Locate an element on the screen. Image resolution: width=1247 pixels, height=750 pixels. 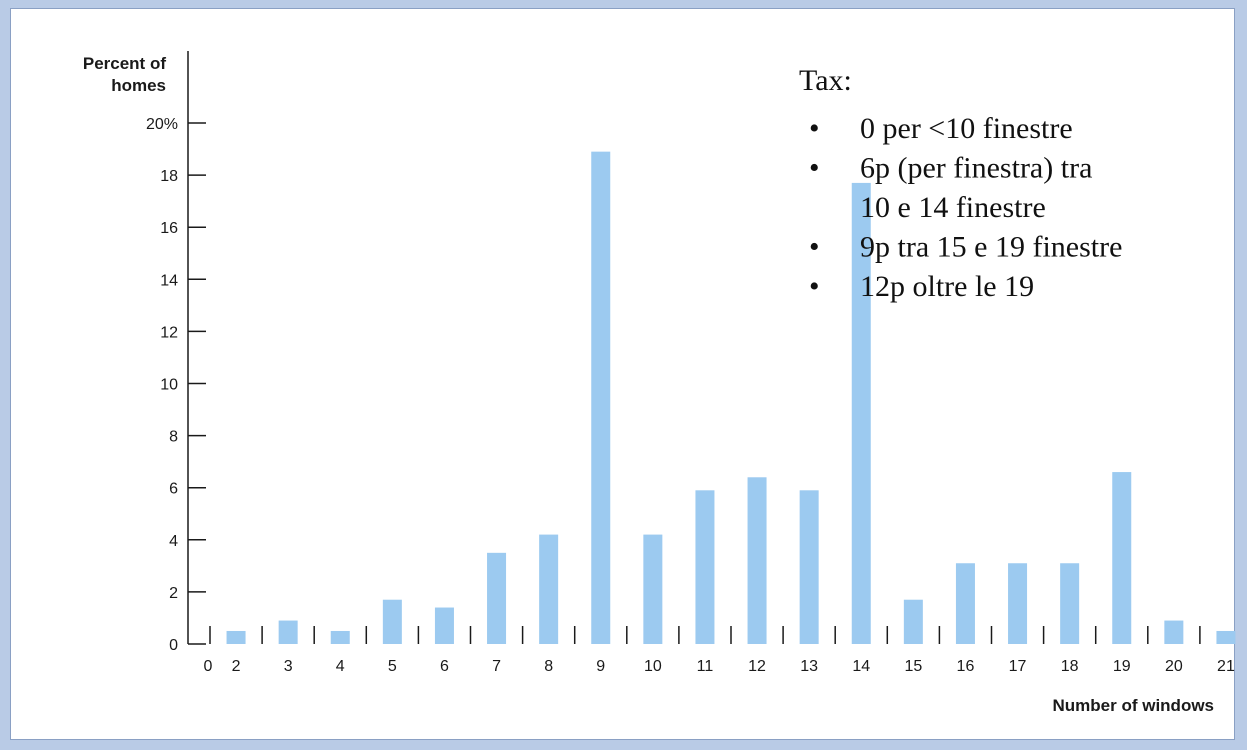
y-tick-label: 18 is located at coordinates (169, 176).